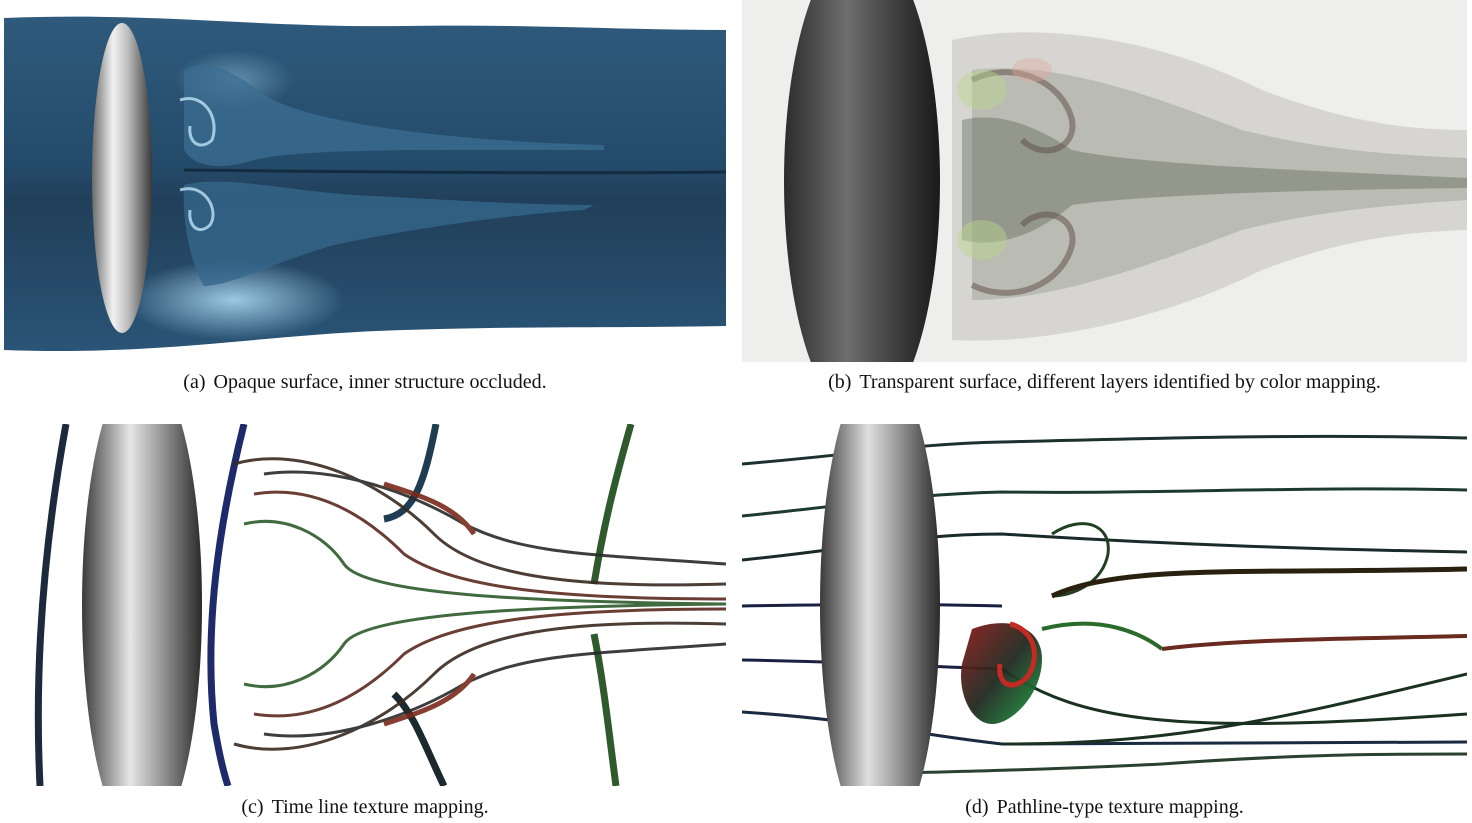  I want to click on caption-d: (d) Pathline-type texture mapping., so click(1104, 807).